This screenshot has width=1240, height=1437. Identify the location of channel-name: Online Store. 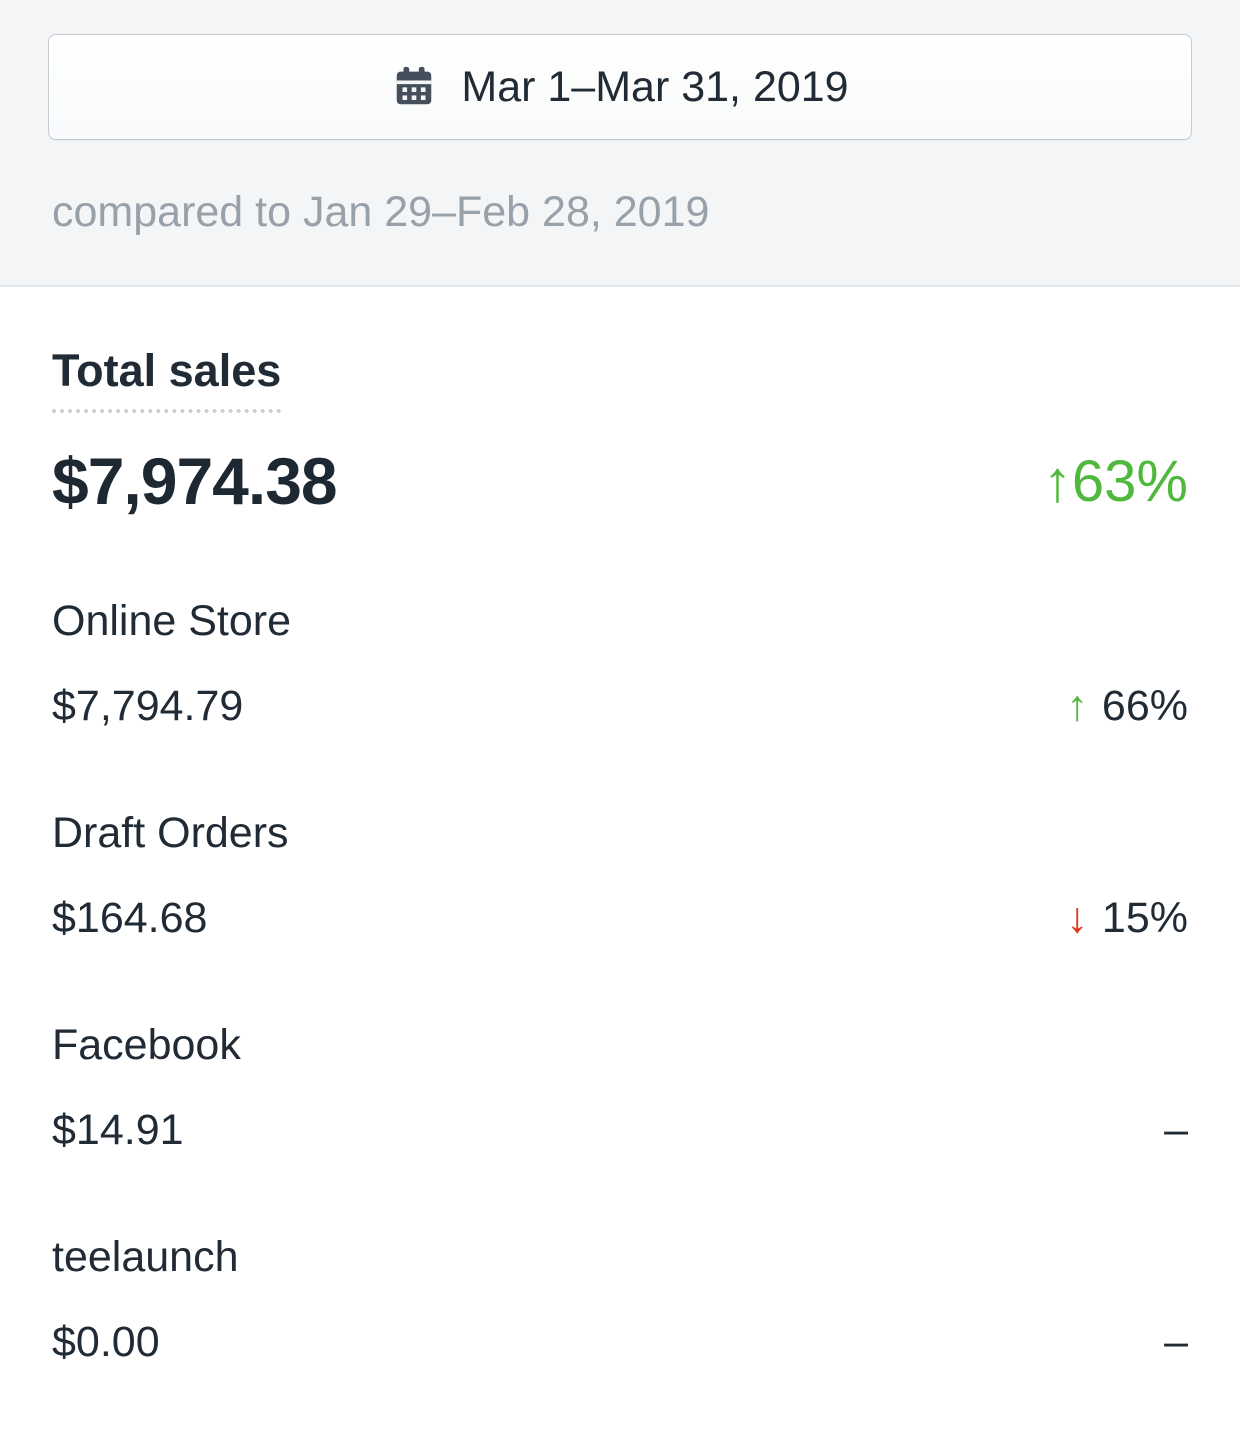
(172, 621).